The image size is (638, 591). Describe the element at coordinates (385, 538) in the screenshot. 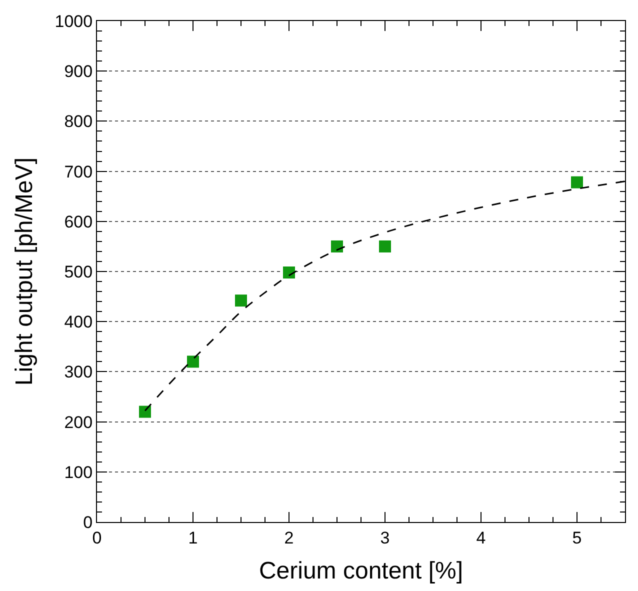

I see `x-tick-label: 3` at that location.